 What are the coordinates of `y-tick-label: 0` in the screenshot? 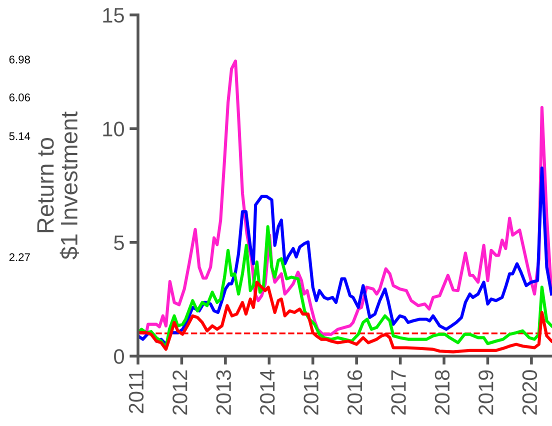 It's located at (119, 356).